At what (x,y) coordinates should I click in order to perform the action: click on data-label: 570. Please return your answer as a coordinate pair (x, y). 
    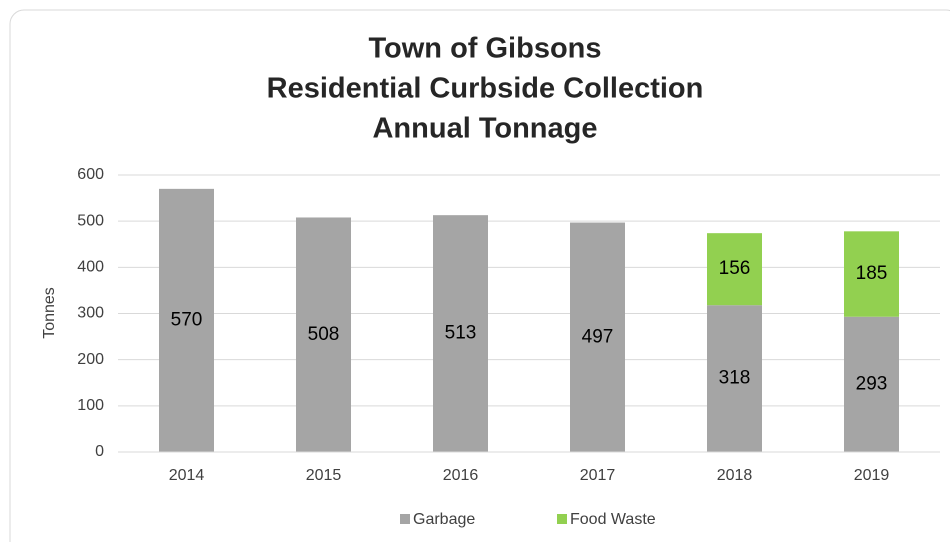
    Looking at the image, I should click on (187, 319).